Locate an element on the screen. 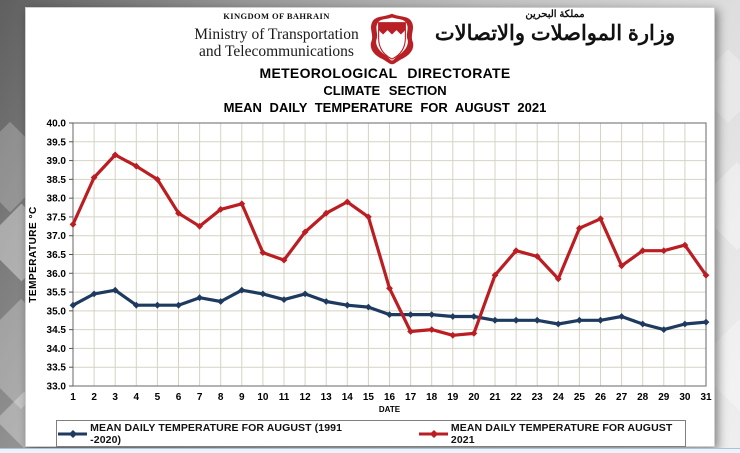 This screenshot has height=453, width=740. svg-text: 38.0 is located at coordinates (57, 199).